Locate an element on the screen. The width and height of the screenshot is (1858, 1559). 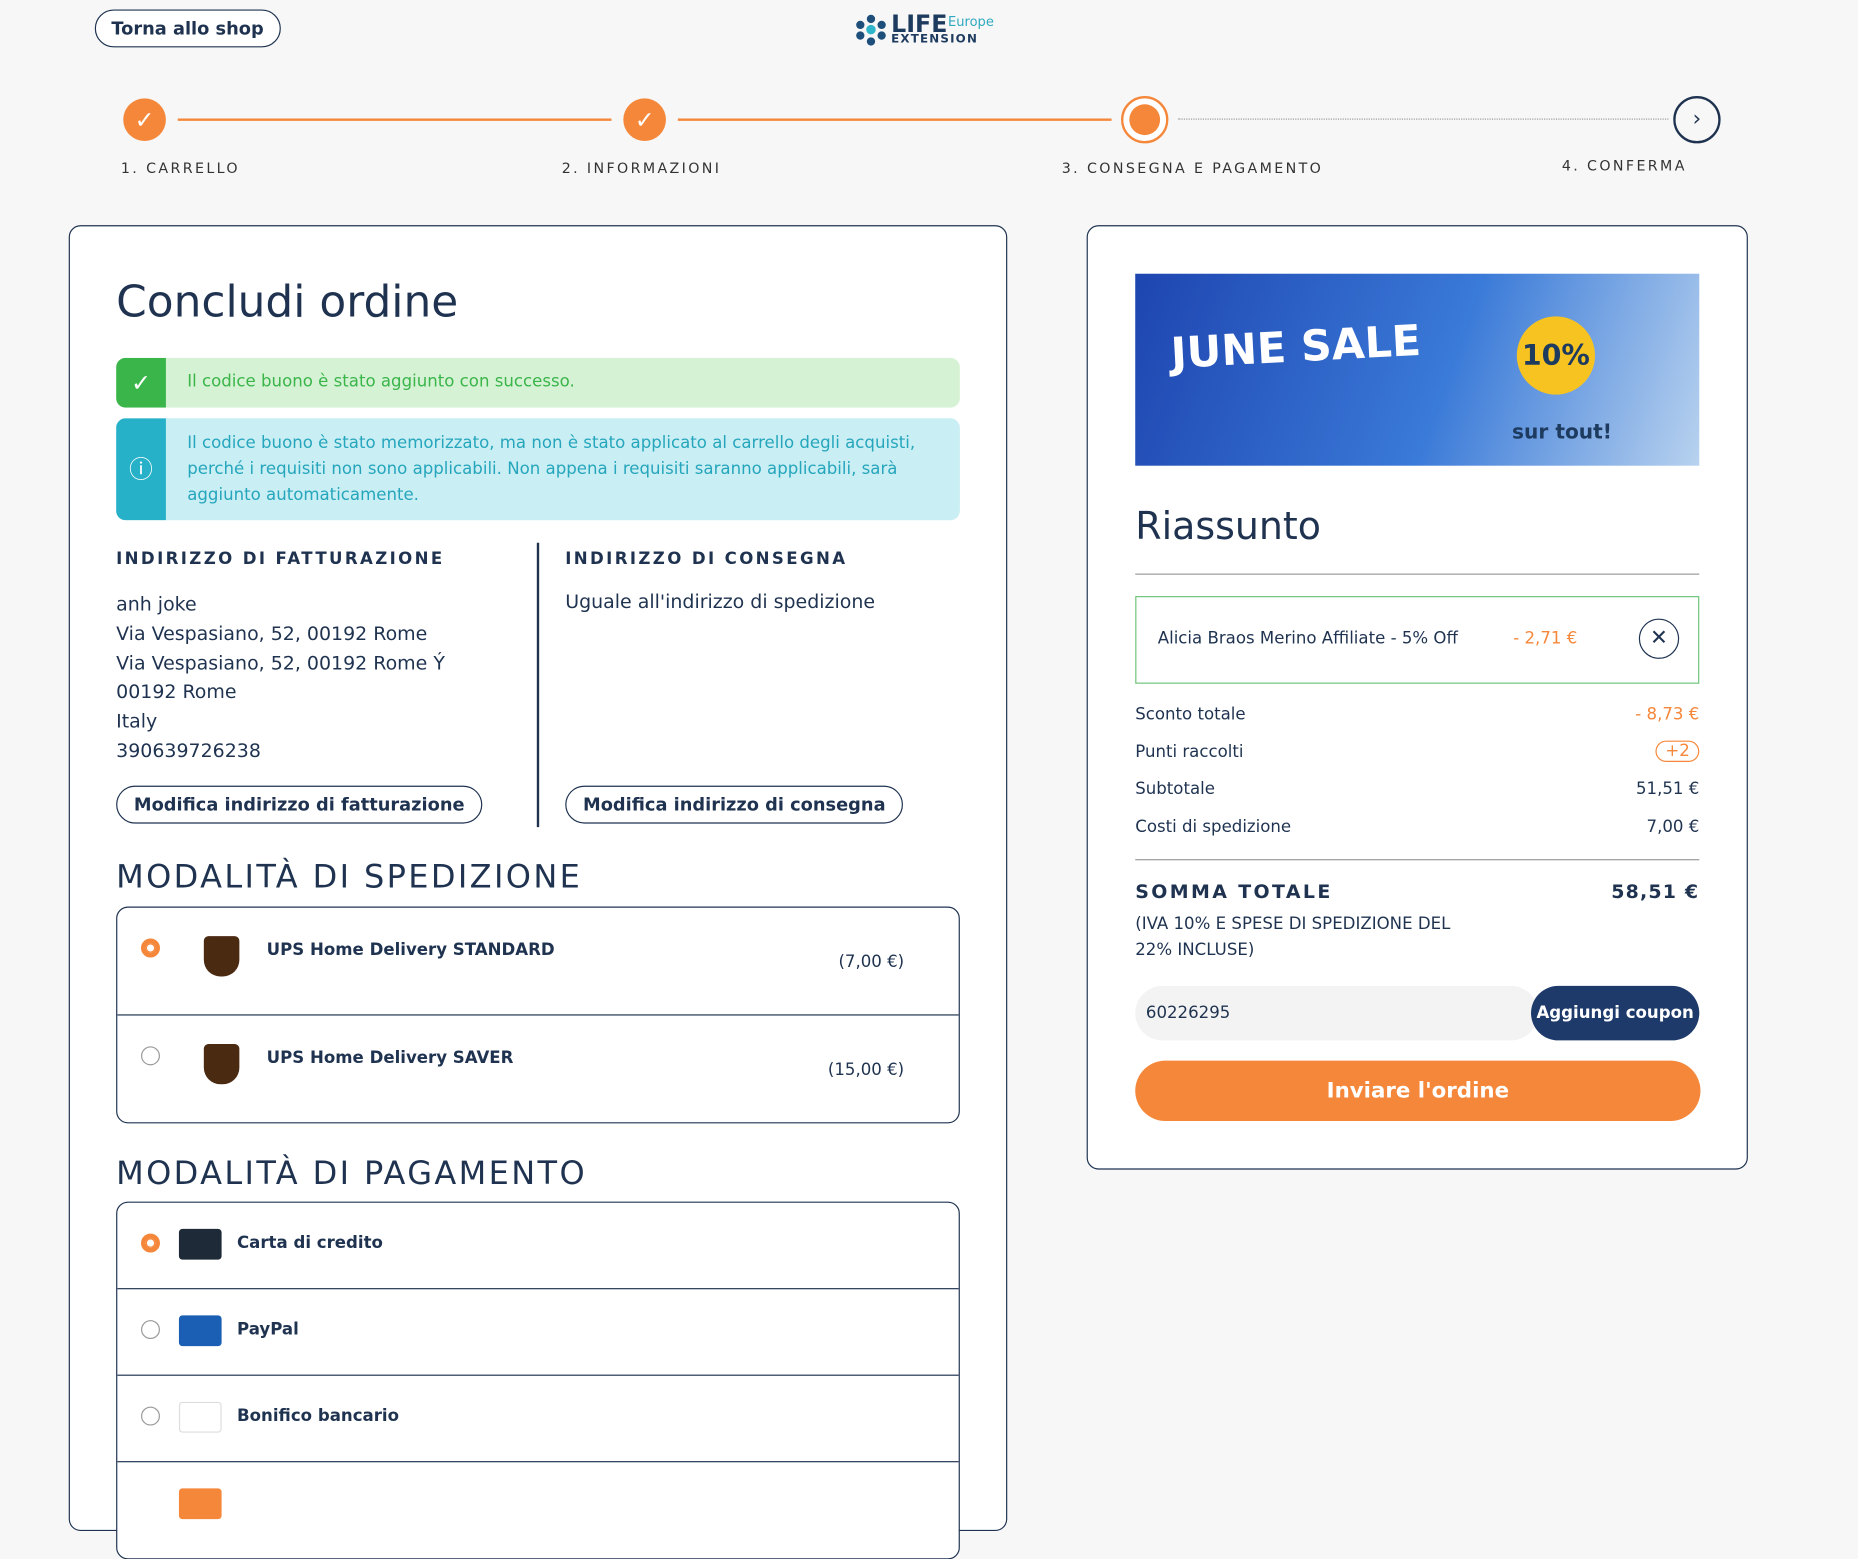
summary-row: Sconto totale - 8,73 € is located at coordinates (1417, 724).